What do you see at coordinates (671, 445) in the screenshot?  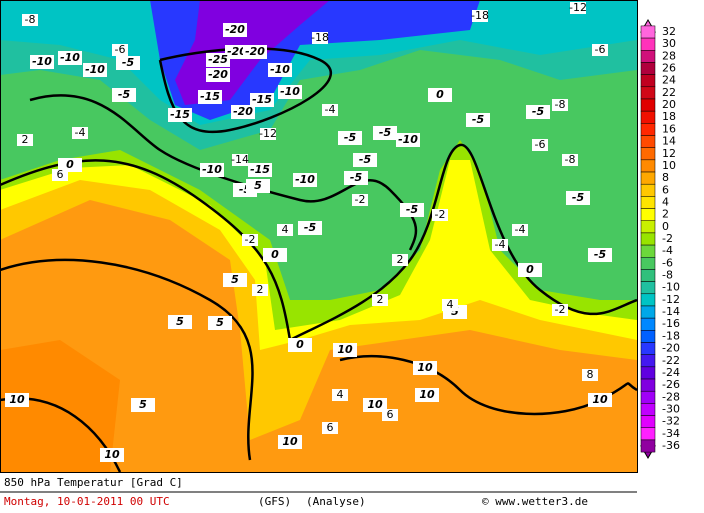 I see `legend-label: -36` at bounding box center [671, 445].